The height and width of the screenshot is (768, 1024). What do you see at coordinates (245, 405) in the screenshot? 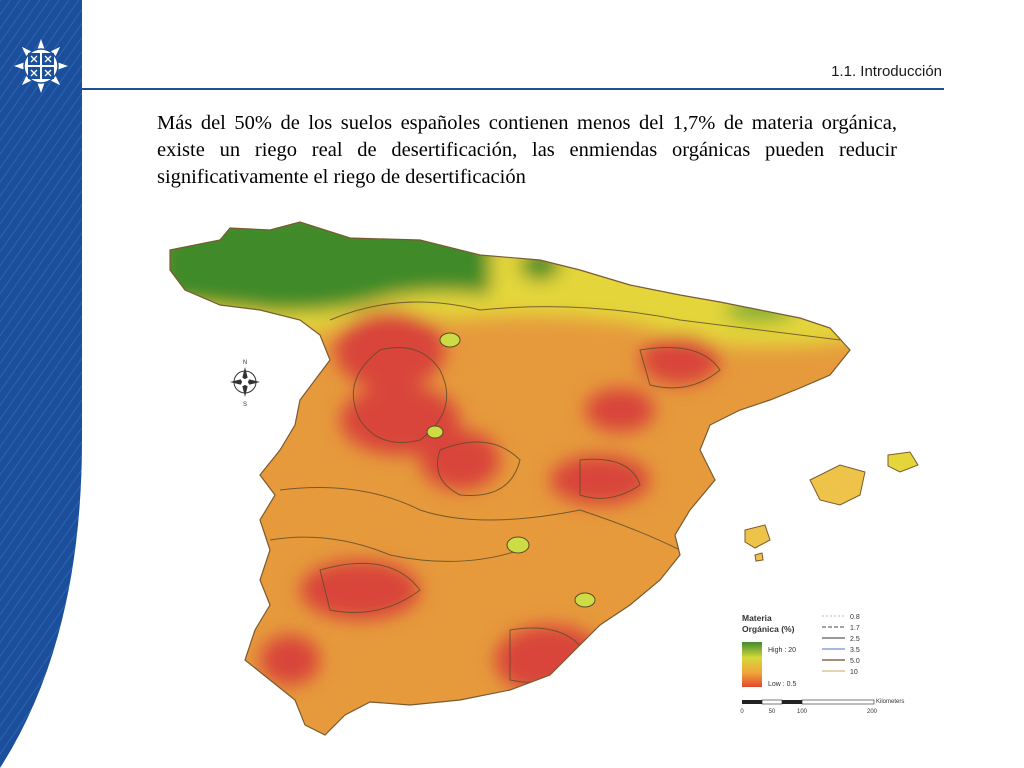
I see `compass-s-label: S` at bounding box center [245, 405].